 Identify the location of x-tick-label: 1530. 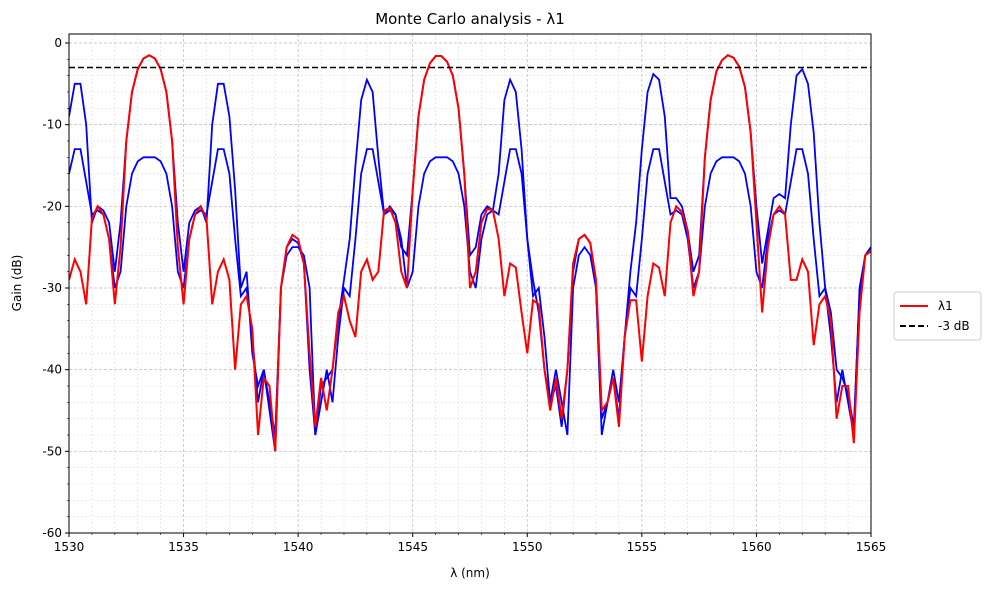
(69, 547).